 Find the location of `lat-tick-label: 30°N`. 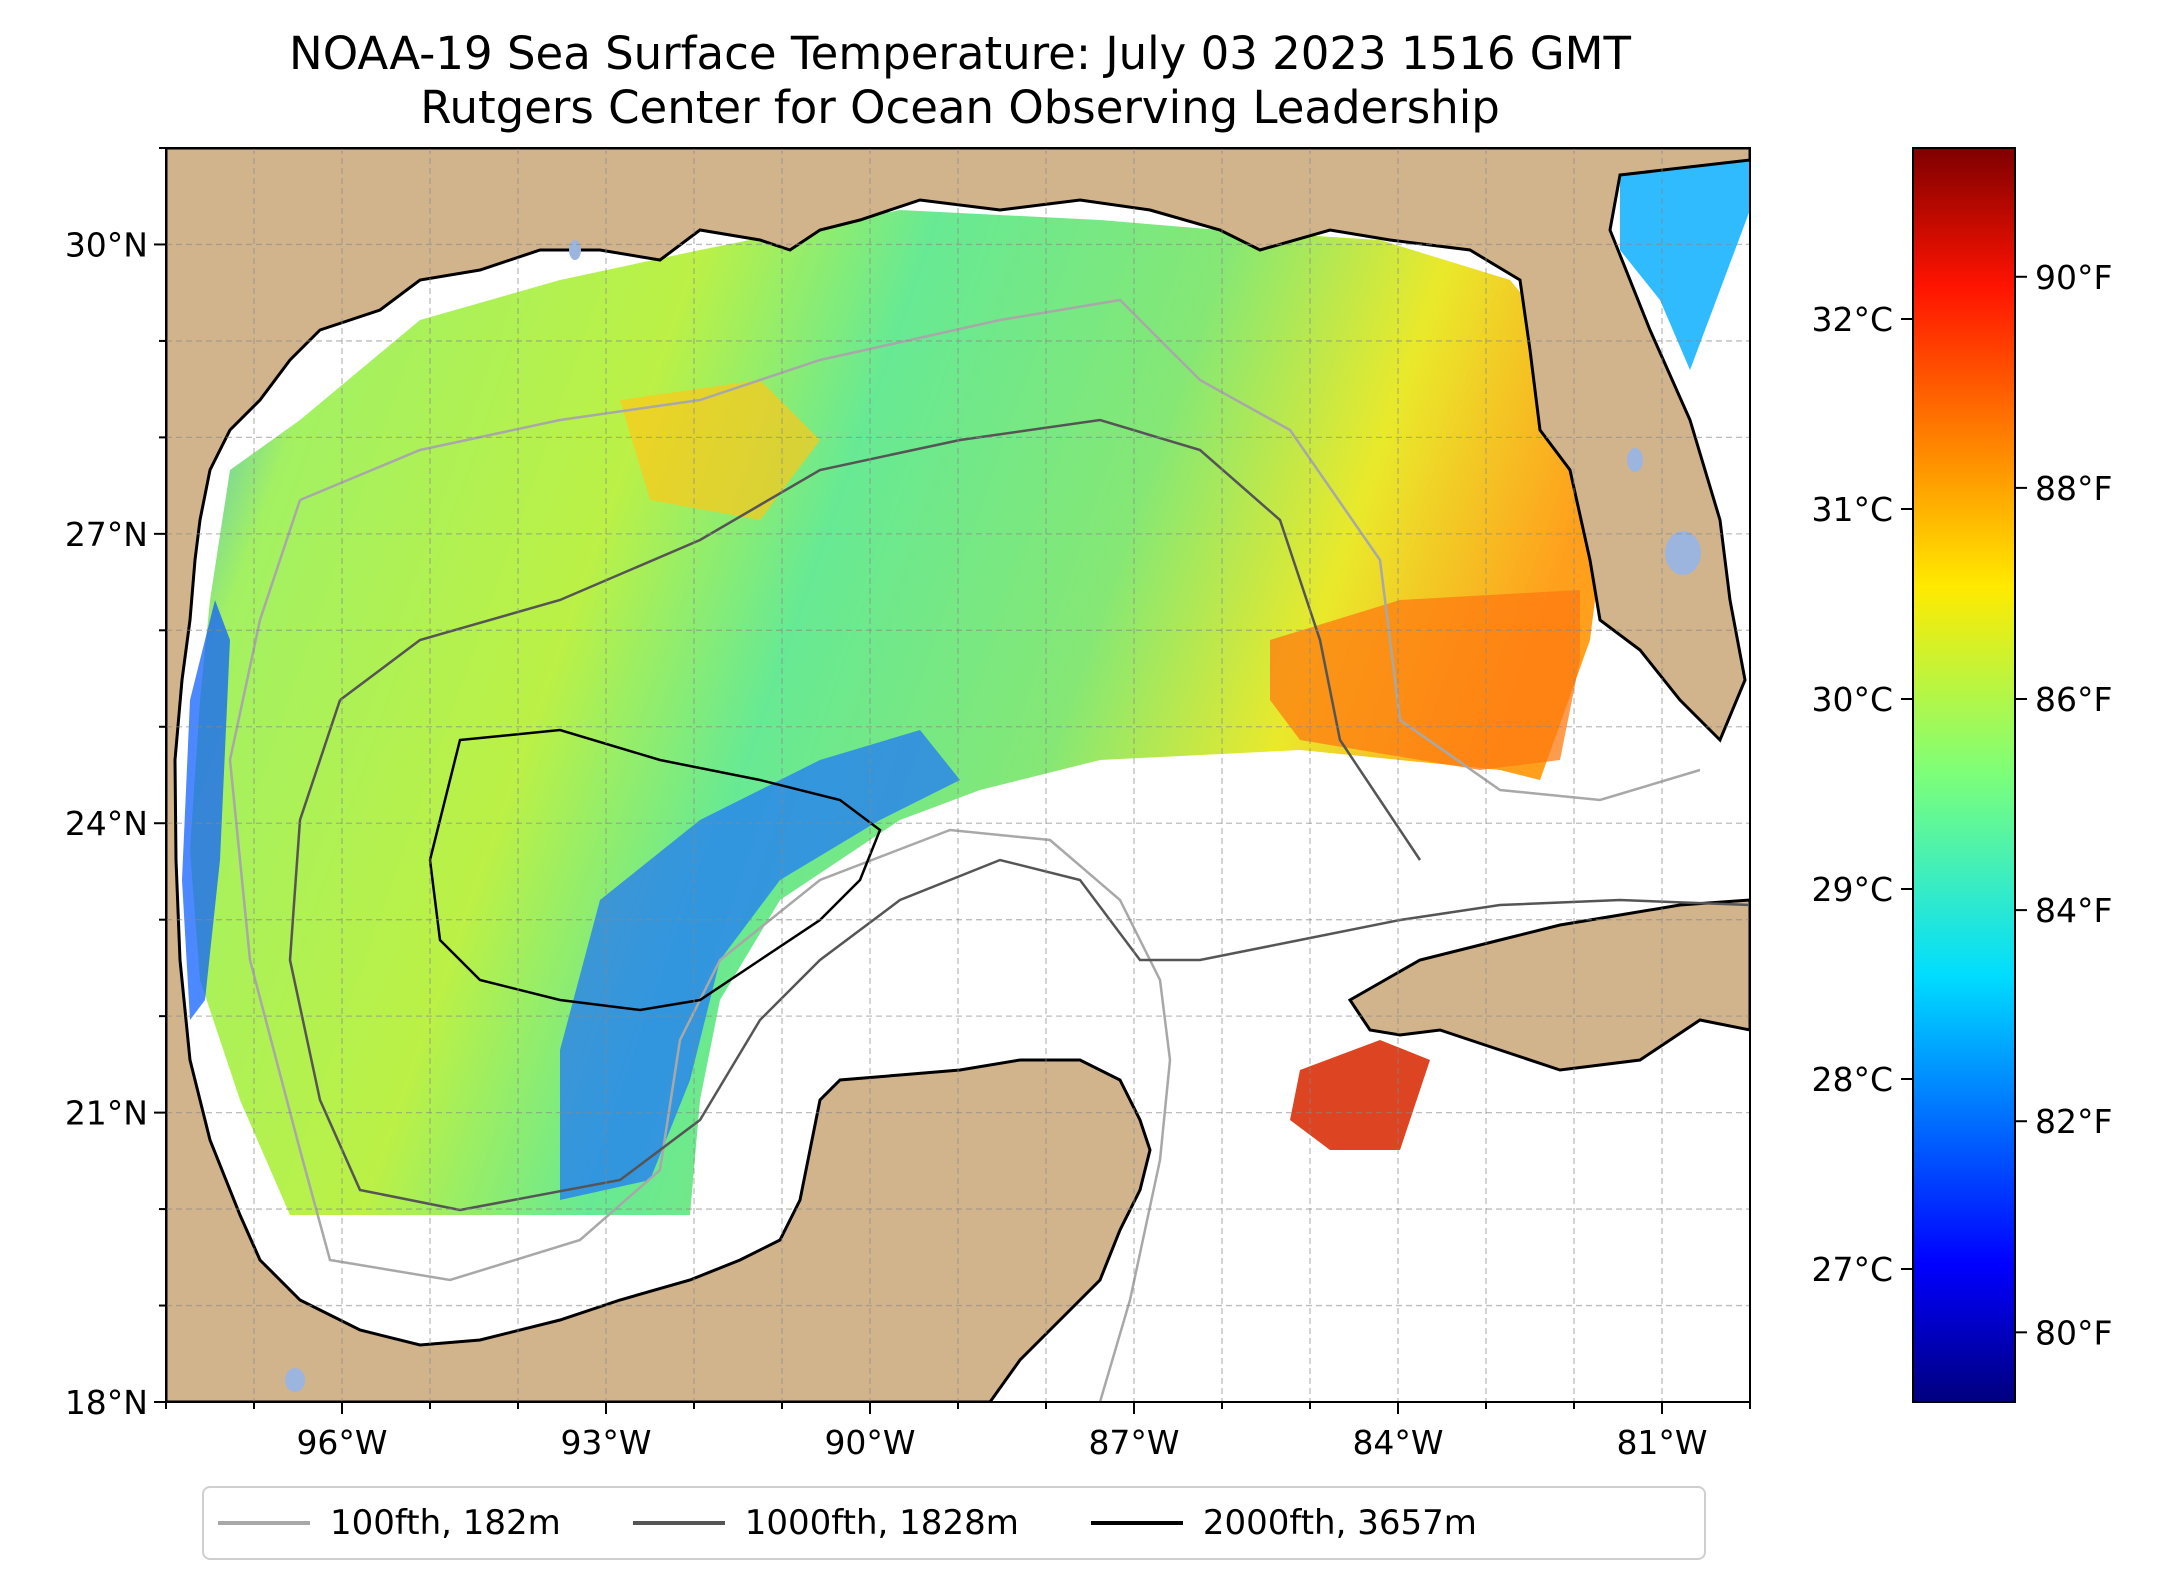

lat-tick-label: 30°N is located at coordinates (106, 244).